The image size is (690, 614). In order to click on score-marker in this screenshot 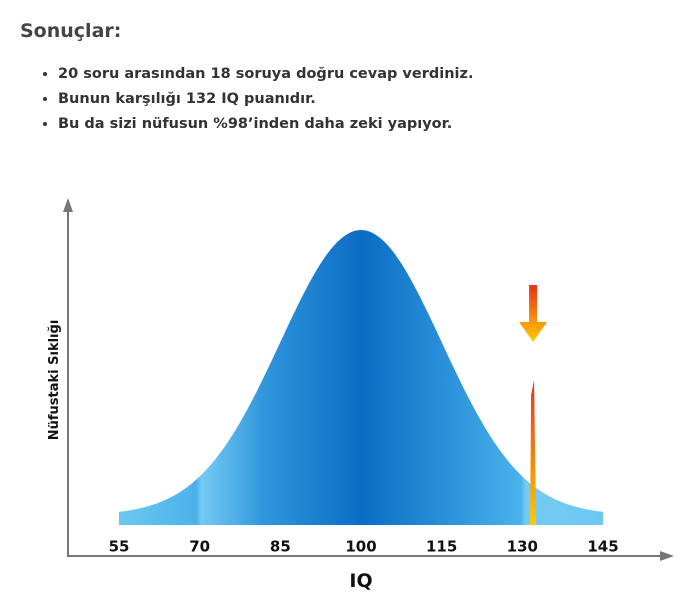, I will do `click(533, 452)`.